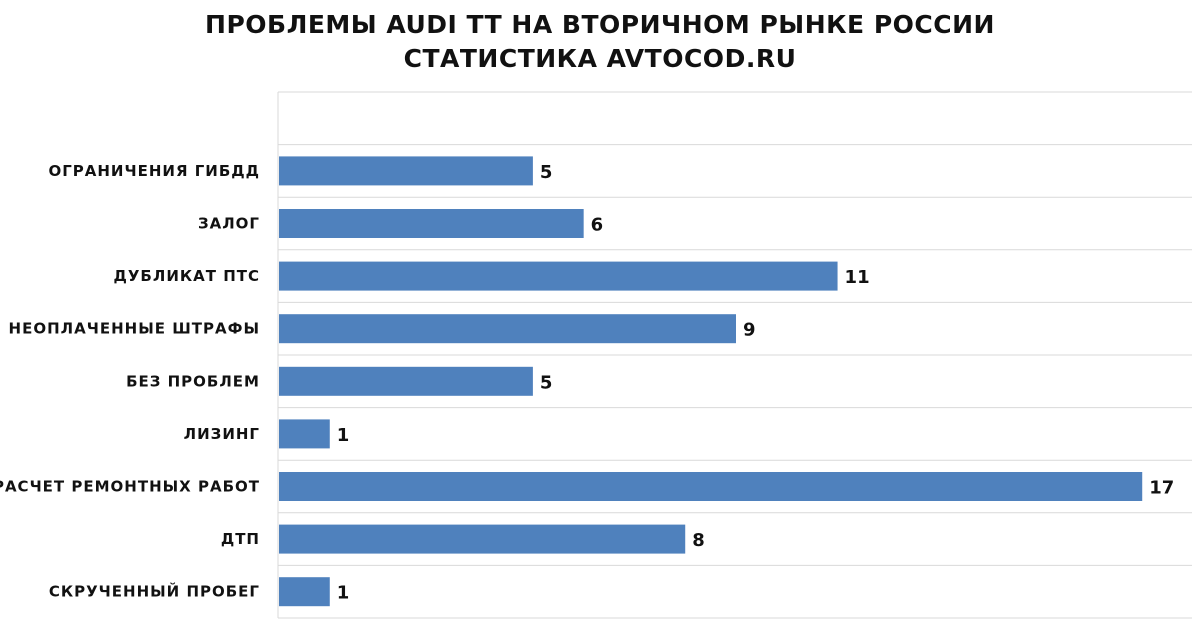 The height and width of the screenshot is (627, 1200). What do you see at coordinates (130, 487) in the screenshot?
I see `category-label: РАСЧЕТ РЕМОНТНЫХ РАБОТ` at bounding box center [130, 487].